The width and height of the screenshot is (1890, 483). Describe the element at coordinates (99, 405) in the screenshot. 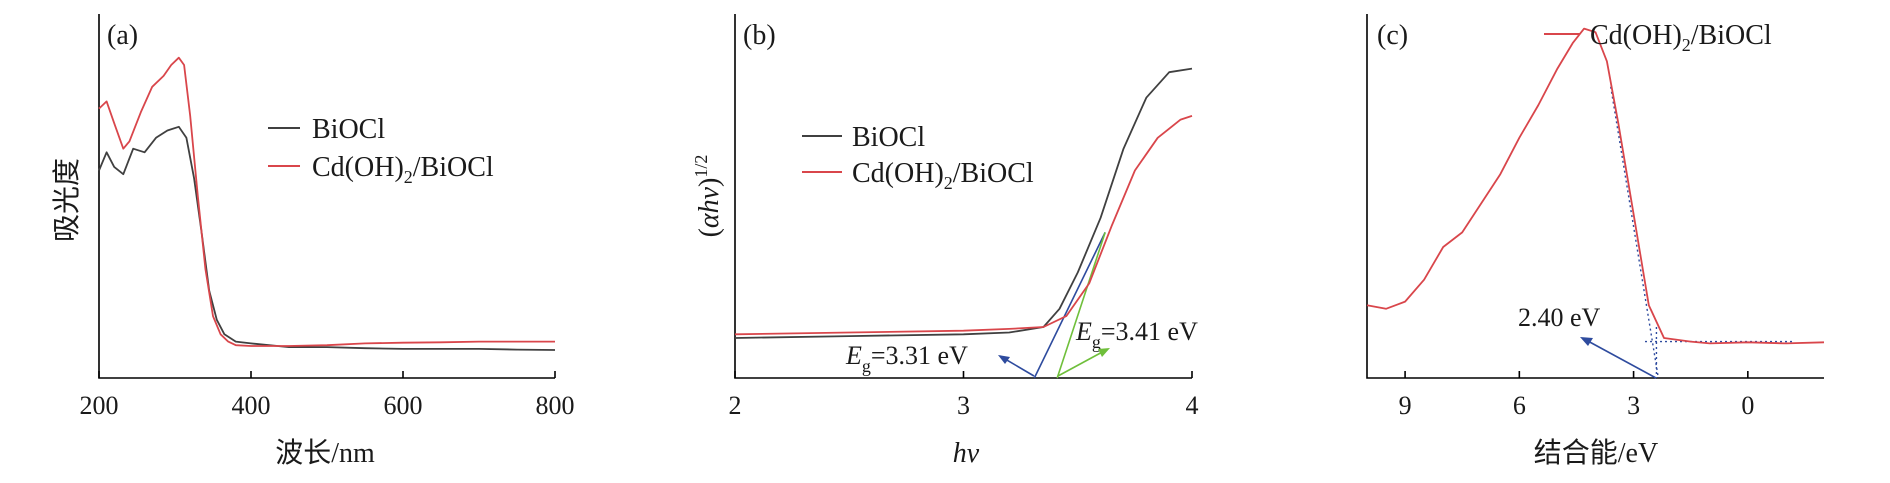

I see `panel-a-xtick-label: 200` at that location.